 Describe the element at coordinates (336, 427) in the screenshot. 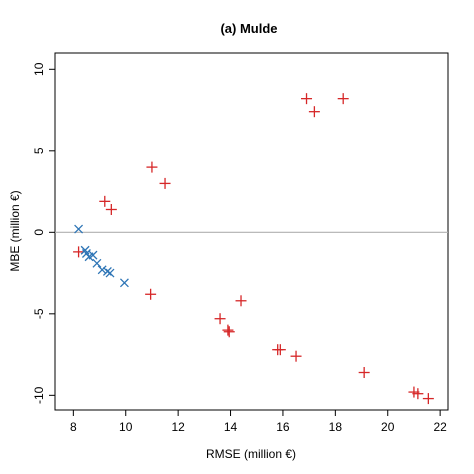

I see `x-tick-label: 18` at that location.